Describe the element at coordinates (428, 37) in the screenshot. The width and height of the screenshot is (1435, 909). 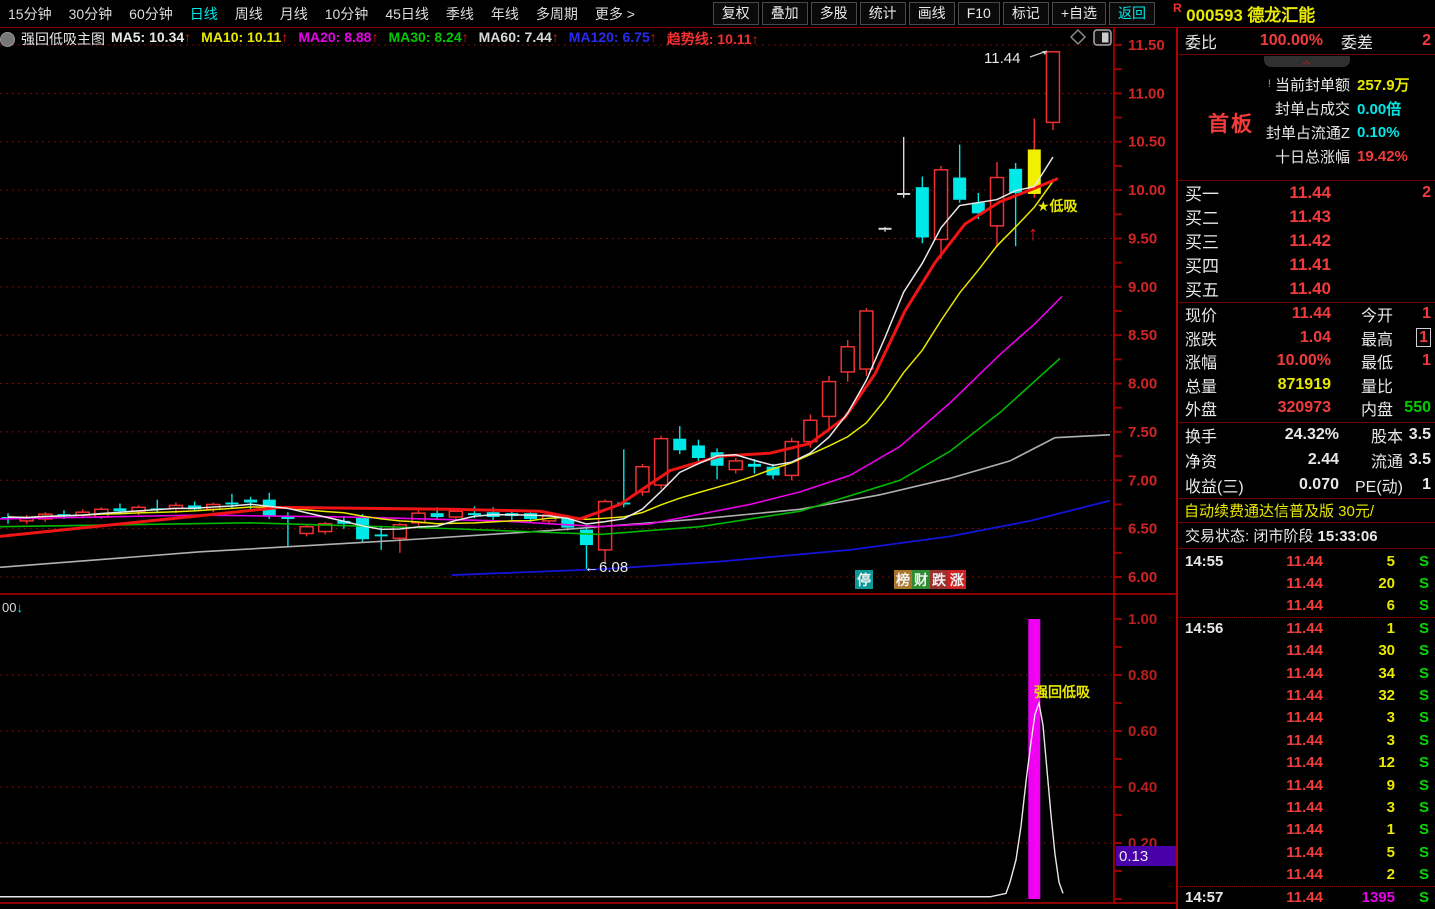
I see `ma-item: MA30: 8.24↑` at that location.